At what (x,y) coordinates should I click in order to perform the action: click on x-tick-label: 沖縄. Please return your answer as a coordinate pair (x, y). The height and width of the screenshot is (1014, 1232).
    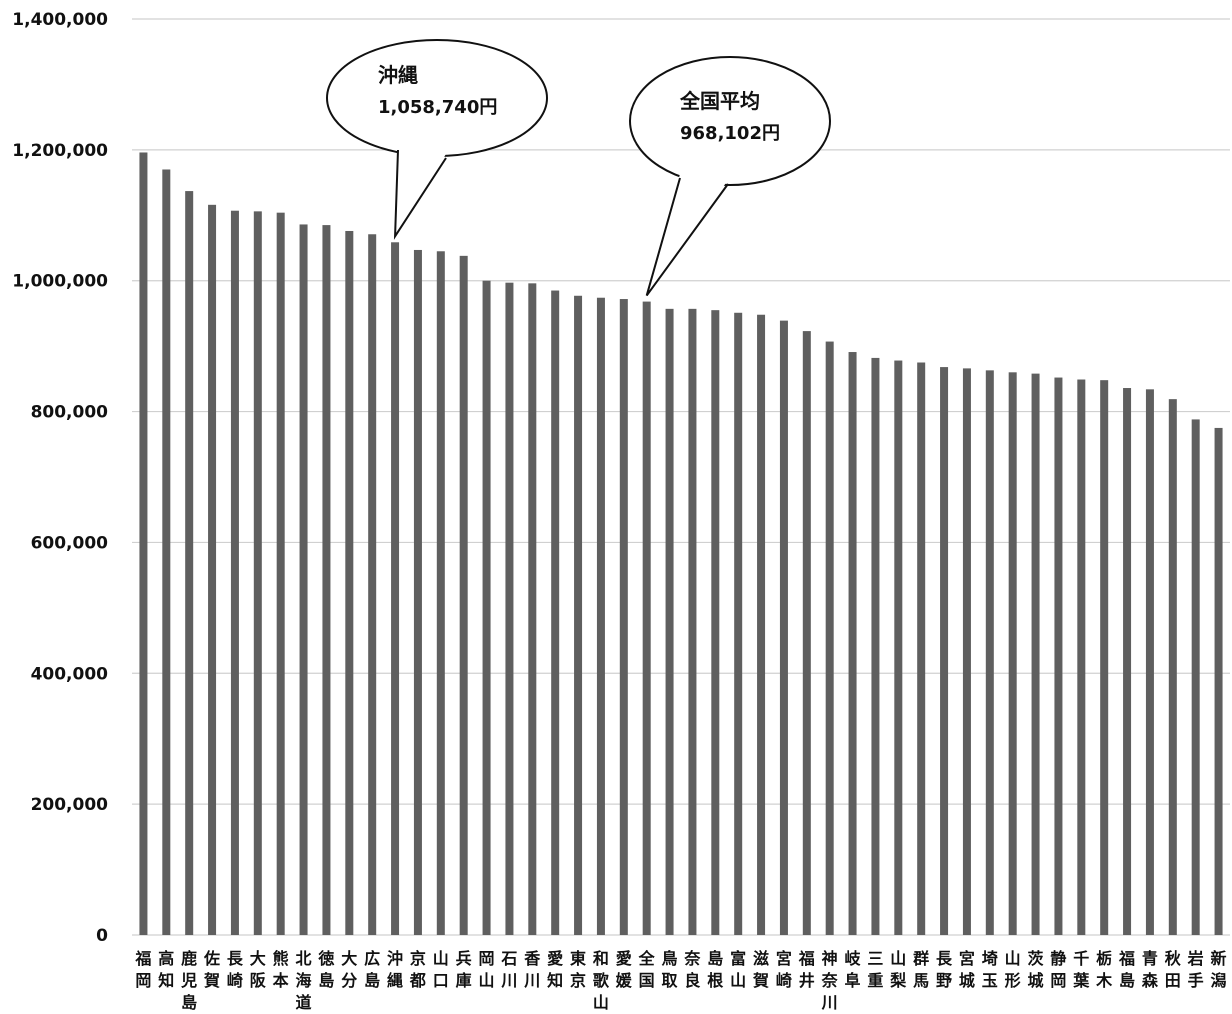
    Looking at the image, I should click on (395, 969).